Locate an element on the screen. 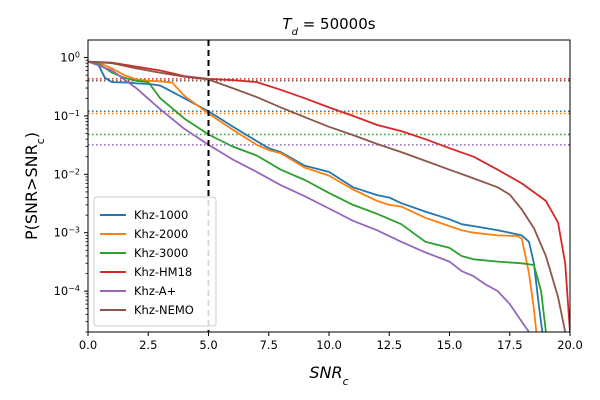 The image size is (600, 400). y-tick-label: 10⁻³ is located at coordinates (67, 232).